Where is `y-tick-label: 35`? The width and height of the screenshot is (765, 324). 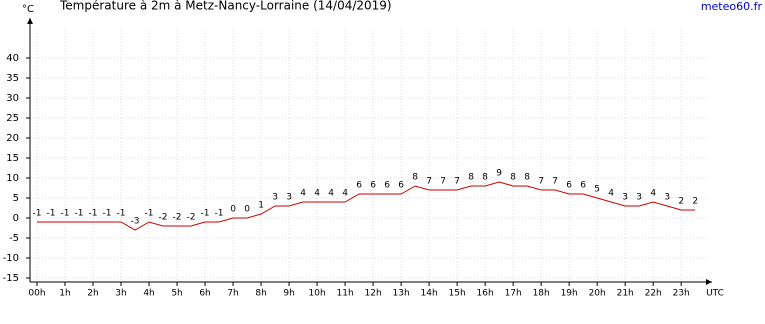 y-tick-label: 35 is located at coordinates (12, 78).